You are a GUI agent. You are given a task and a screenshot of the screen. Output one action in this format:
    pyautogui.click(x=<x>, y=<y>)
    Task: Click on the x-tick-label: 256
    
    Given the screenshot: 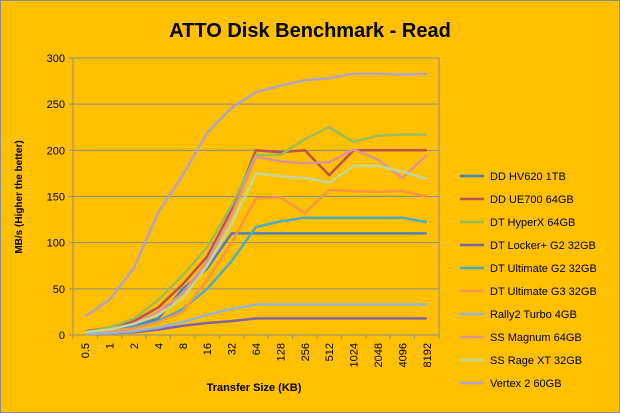 What is the action you would take?
    pyautogui.click(x=306, y=352)
    